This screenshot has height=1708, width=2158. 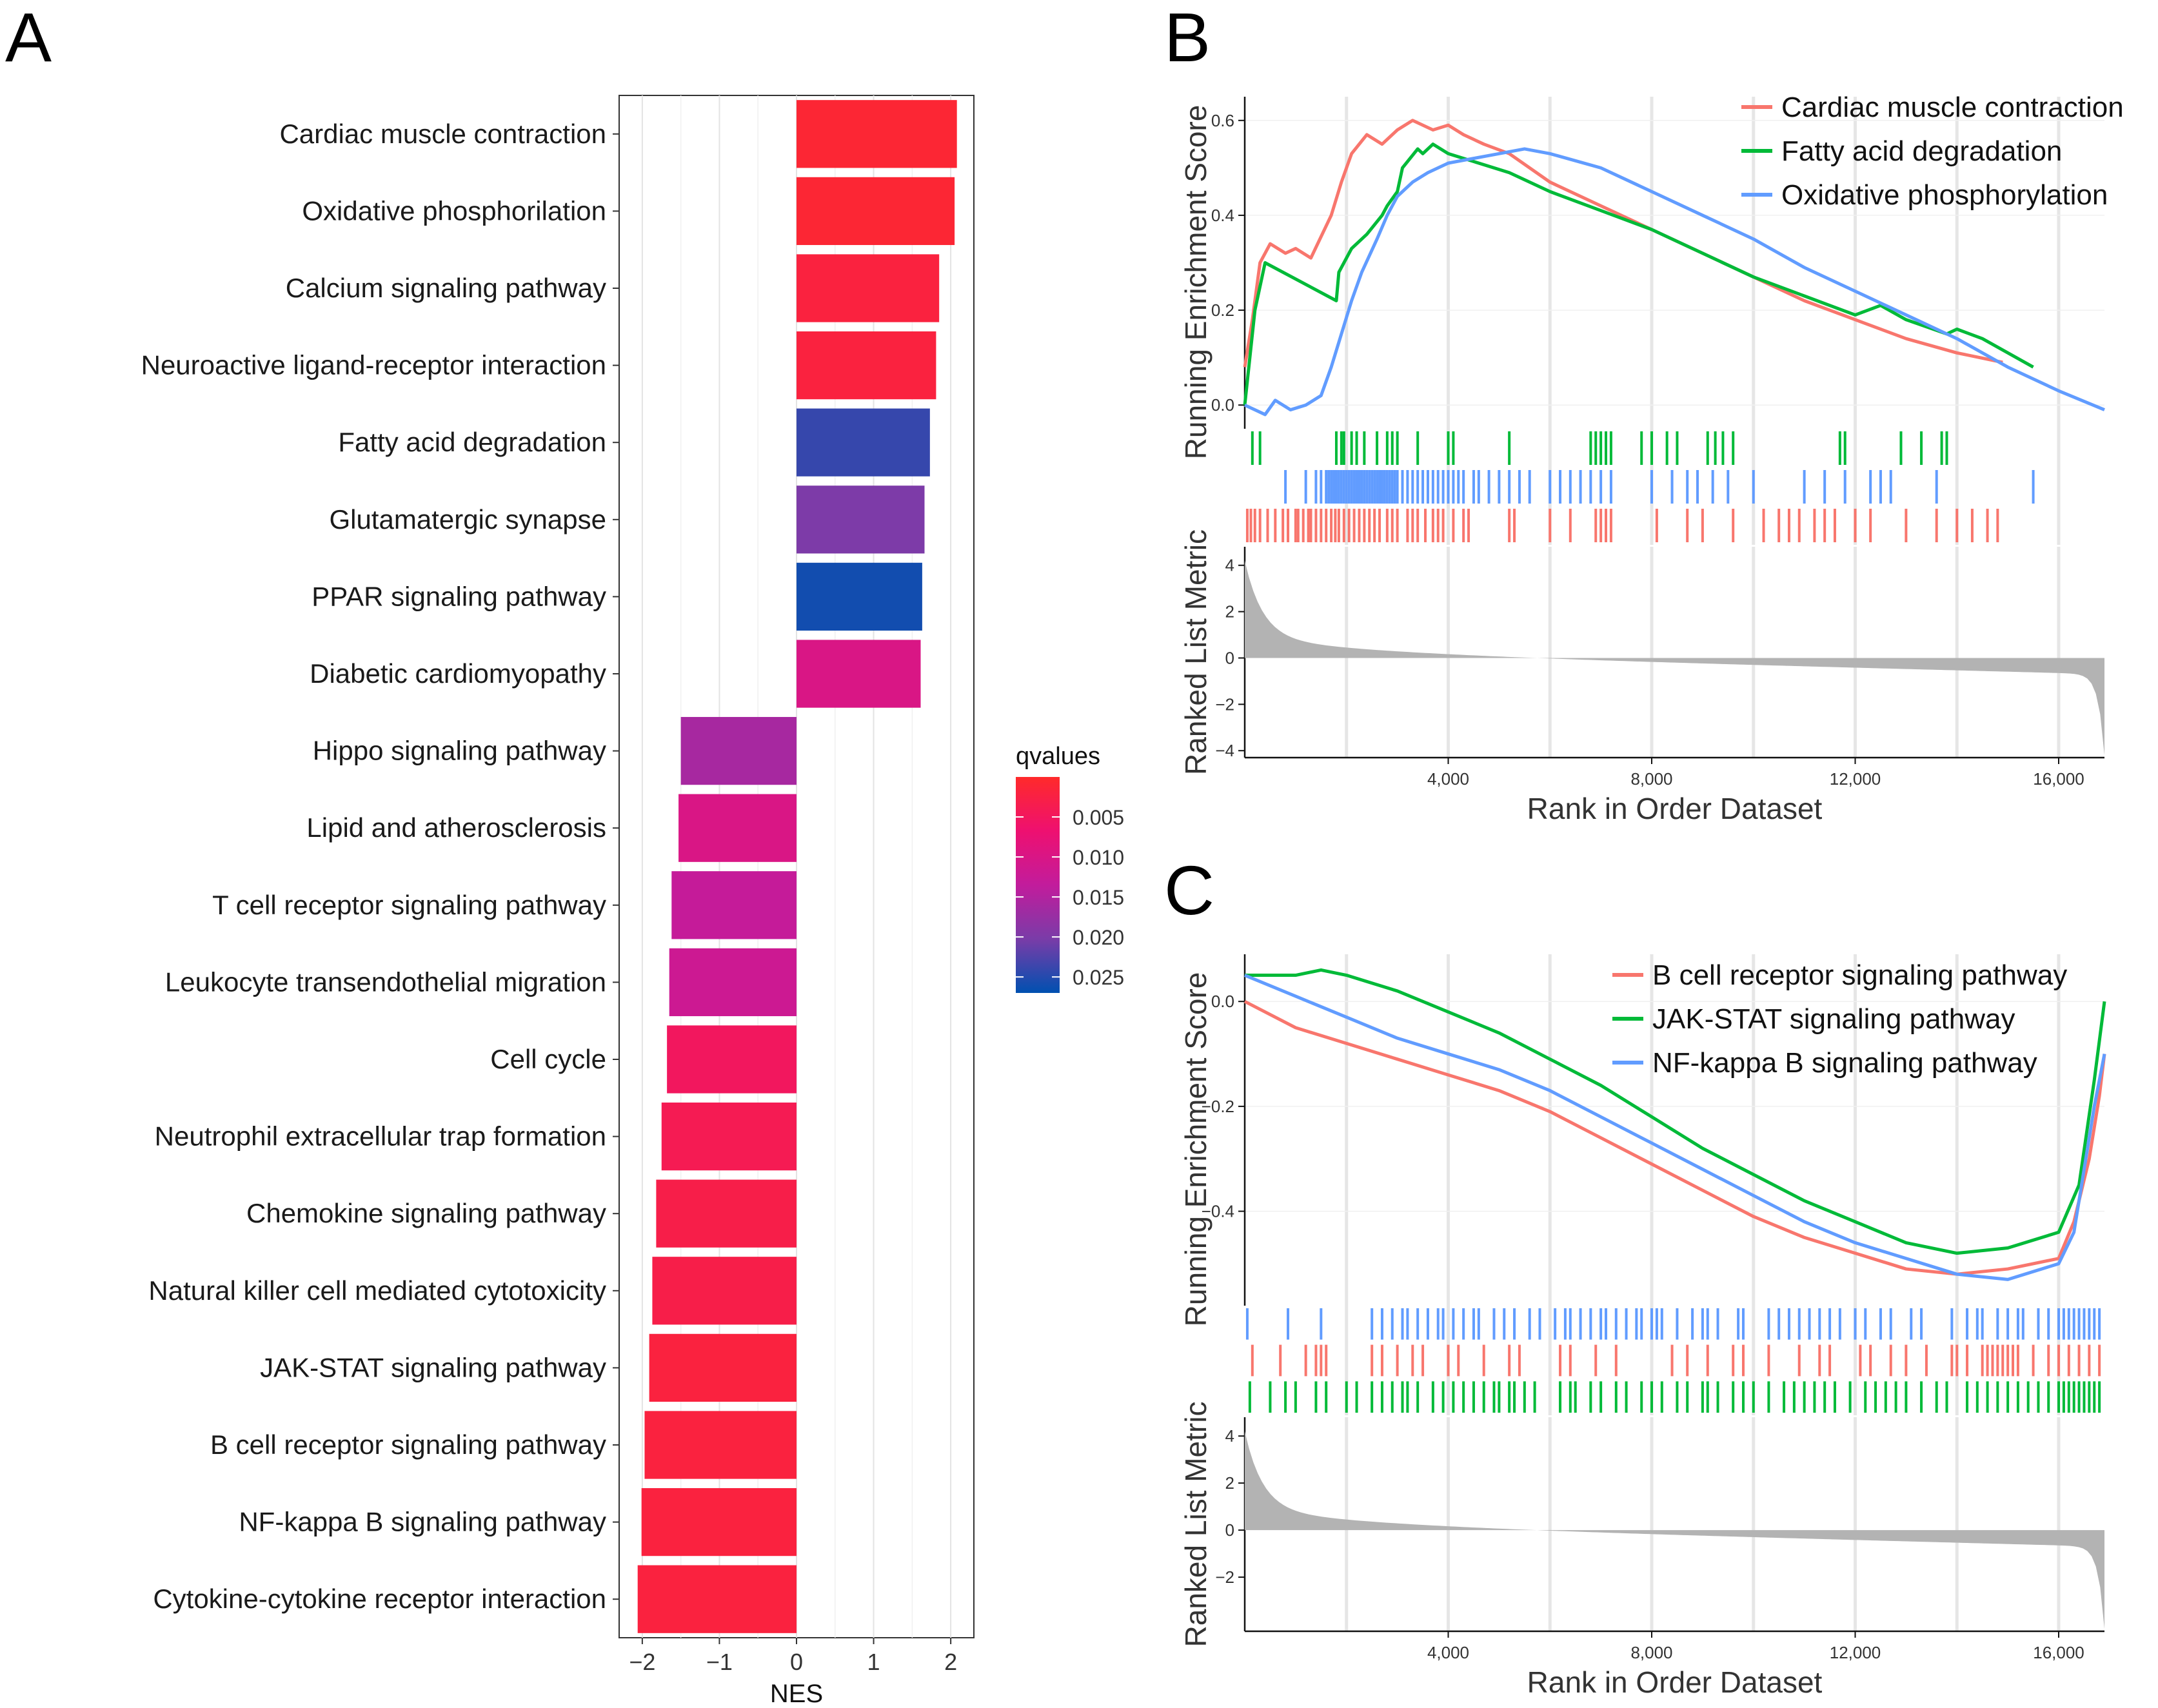 I want to click on category-label: B cell receptor signaling pathway, so click(x=408, y=1444).